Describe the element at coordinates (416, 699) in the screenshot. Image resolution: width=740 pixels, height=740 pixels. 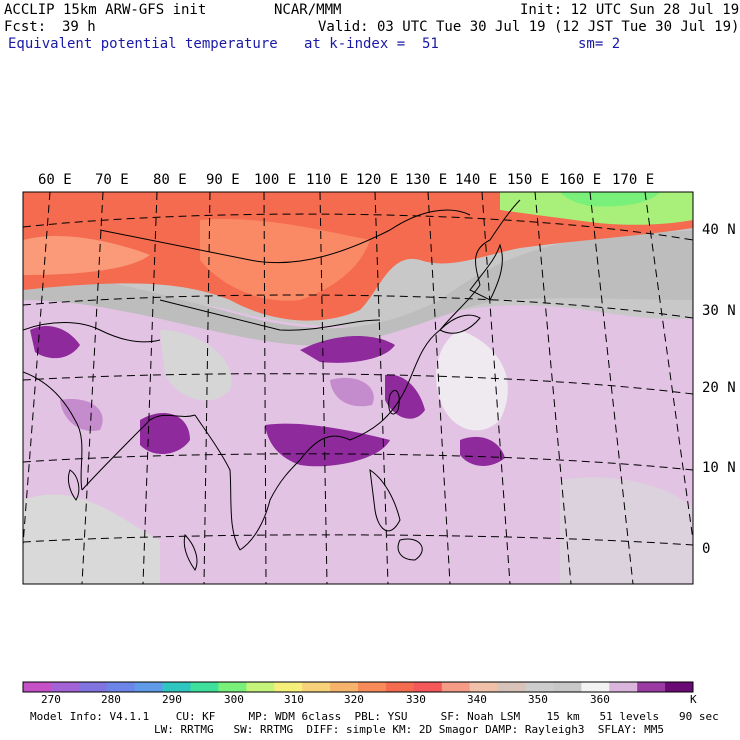
I see `colorbar-tick-label: 330` at that location.